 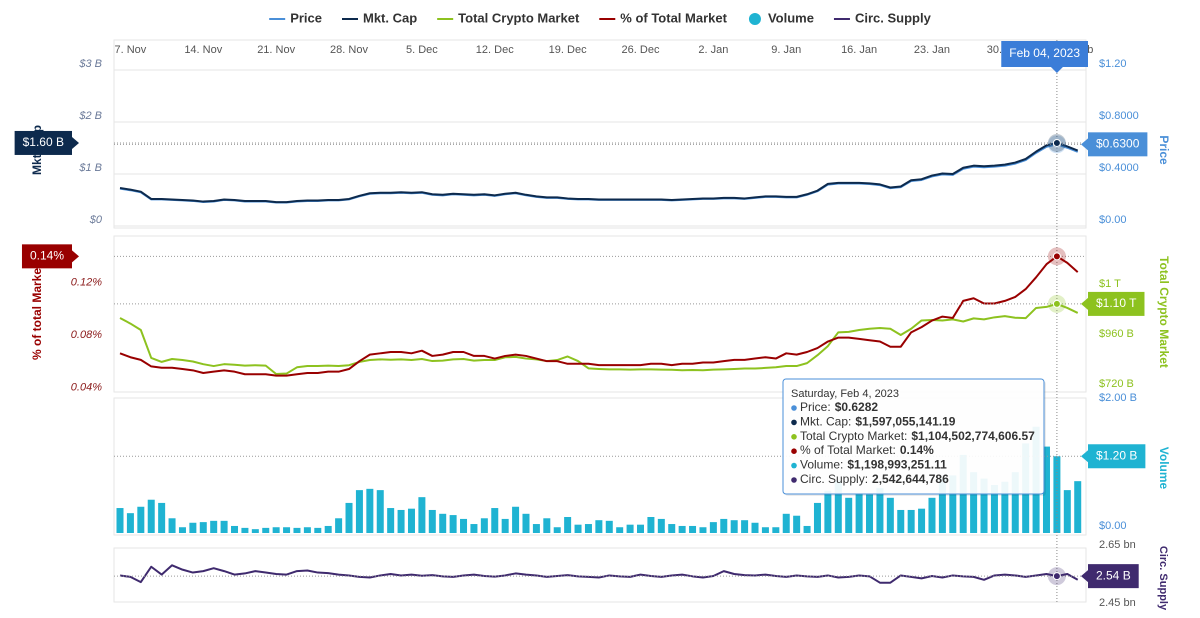 What do you see at coordinates (1118, 398) in the screenshot?
I see `y-tick-label: $2.00 B` at bounding box center [1118, 398].